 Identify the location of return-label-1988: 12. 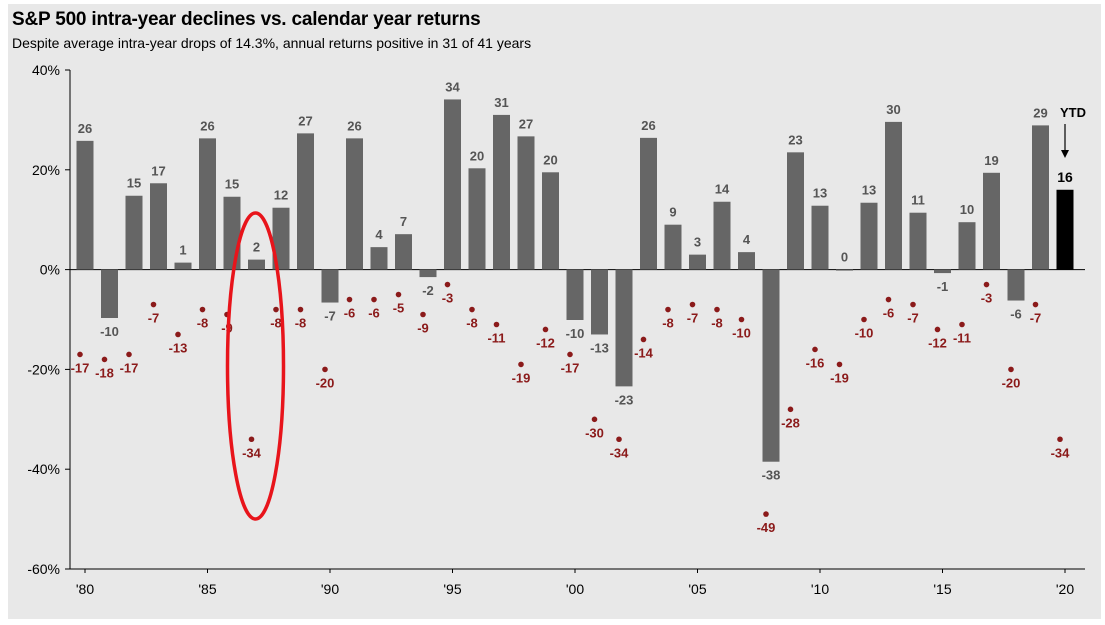
(281, 195).